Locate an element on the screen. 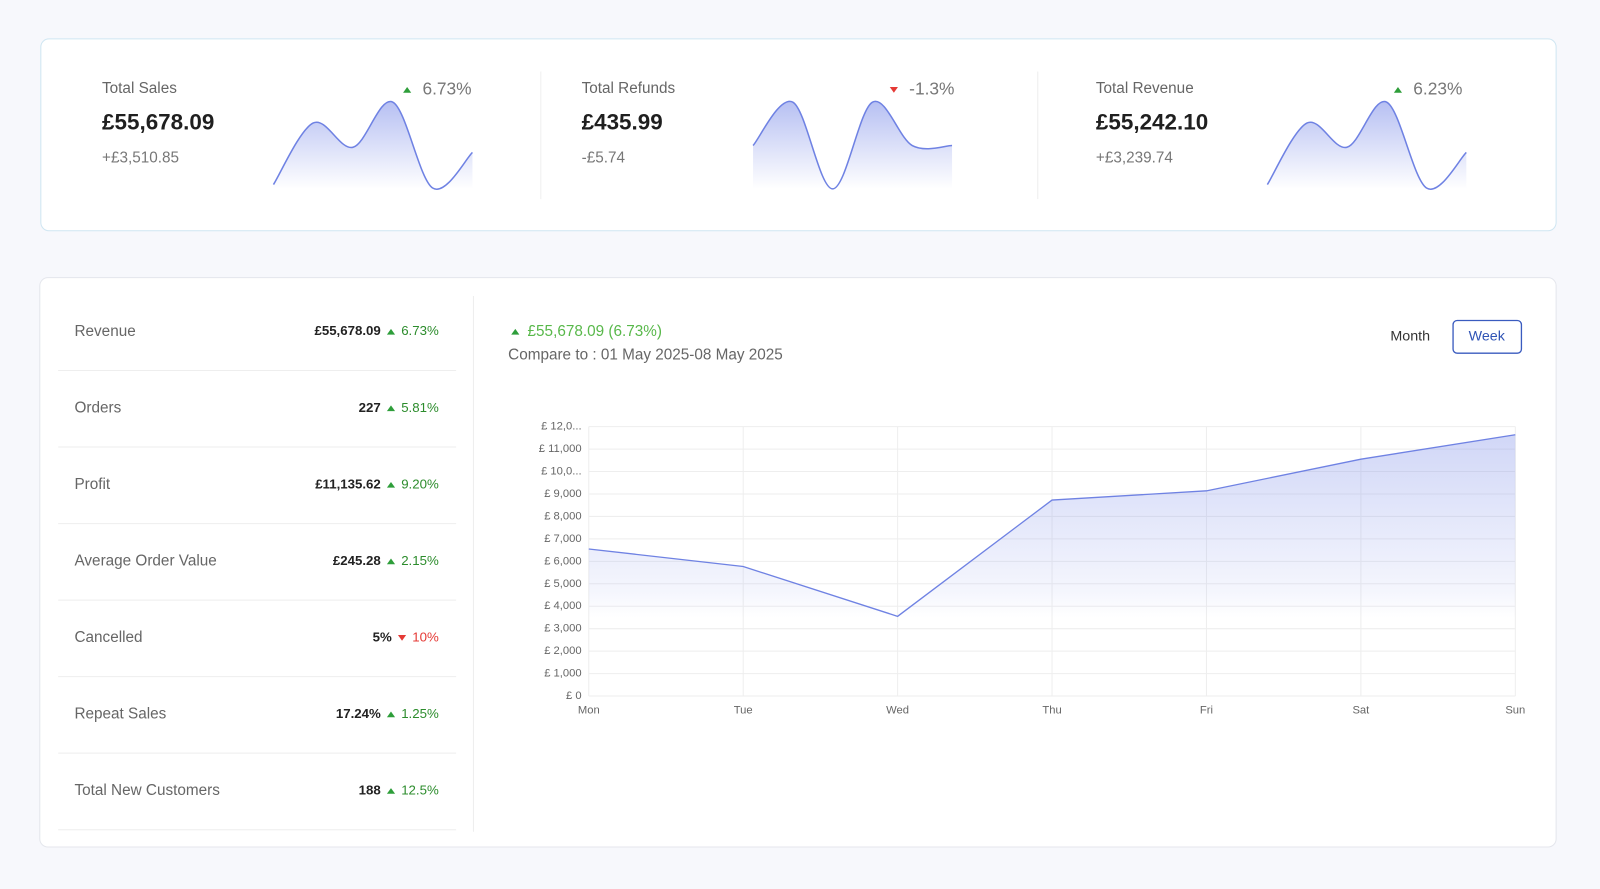  kpi-delta: +£3,239.74 is located at coordinates (1134, 157).